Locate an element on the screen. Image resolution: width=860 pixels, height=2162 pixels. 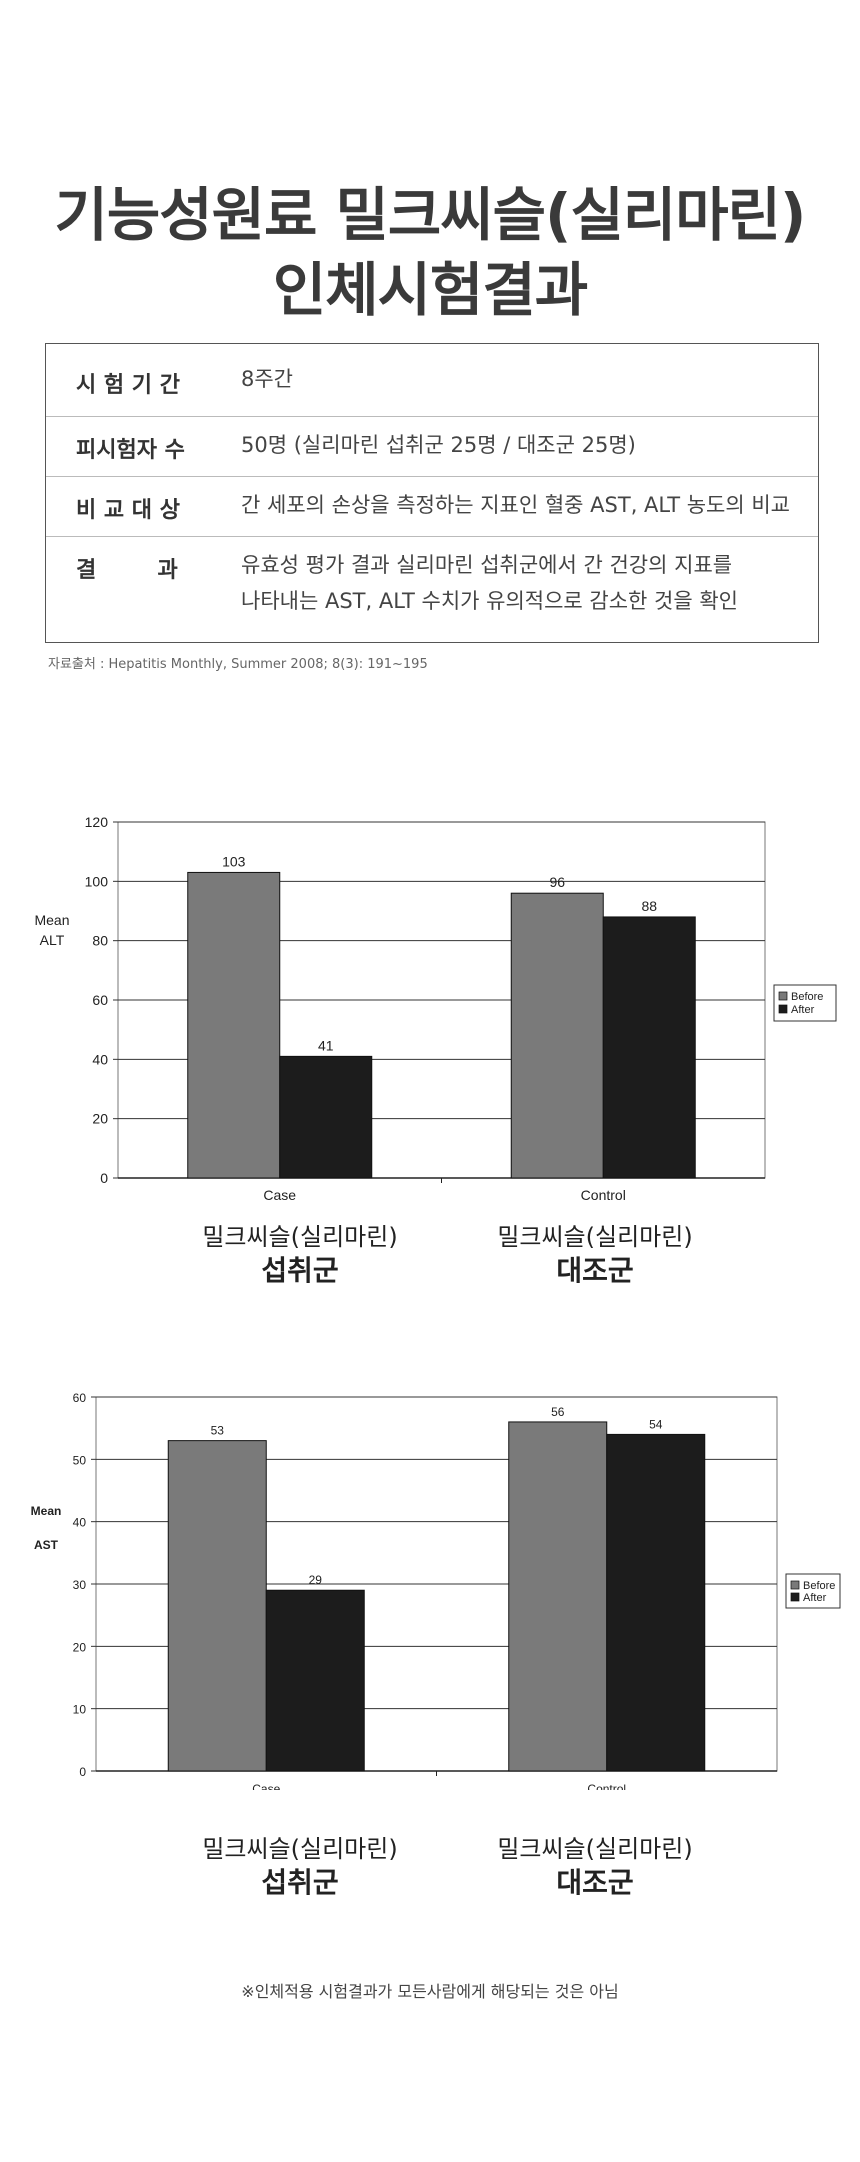
y-tick-label: 10 is located at coordinates (80, 1710).